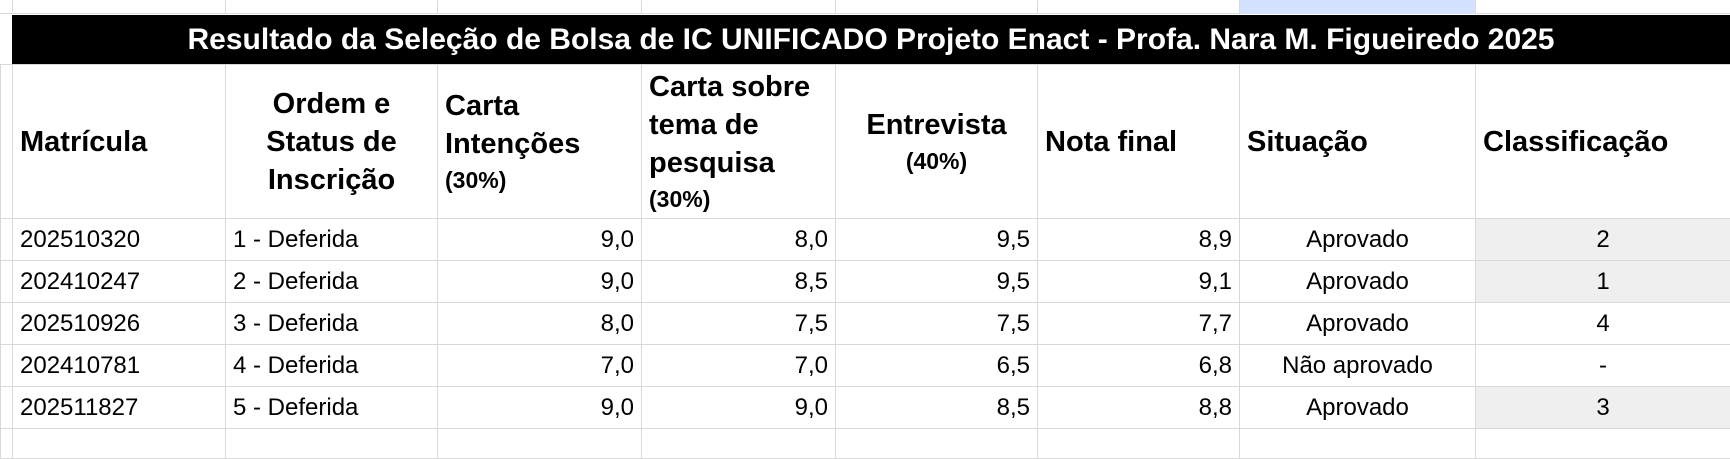 Image resolution: width=1730 pixels, height=459 pixels. I want to click on cell-carta-tema: 9,0, so click(739, 408).